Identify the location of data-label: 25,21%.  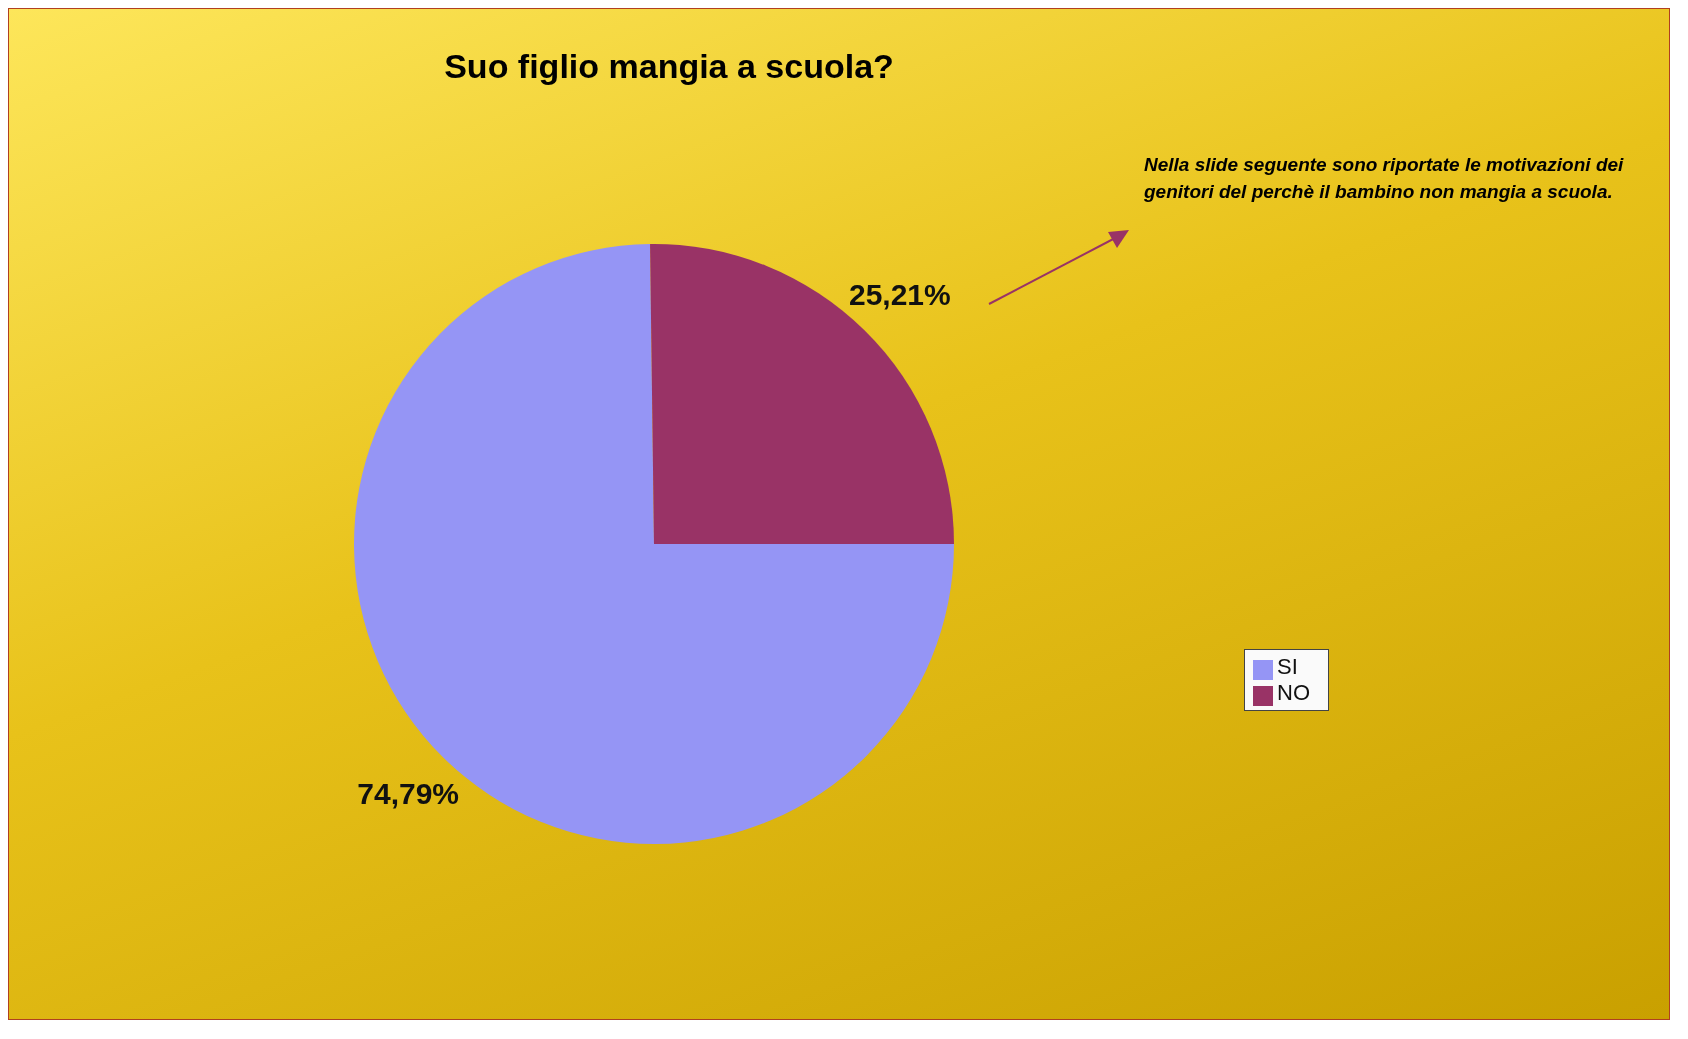
(899, 295).